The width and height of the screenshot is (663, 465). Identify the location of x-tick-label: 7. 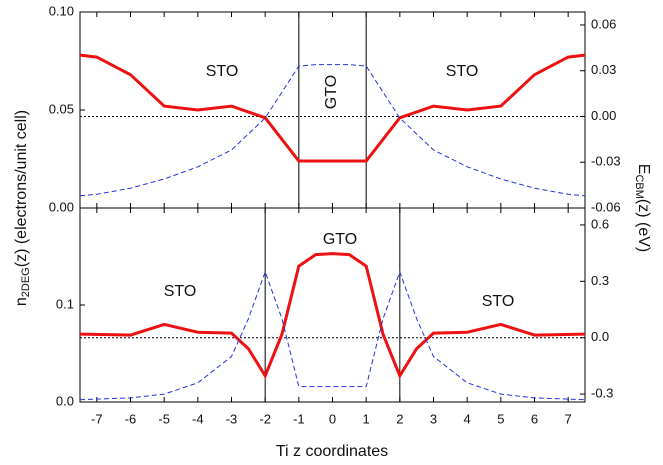
(568, 418).